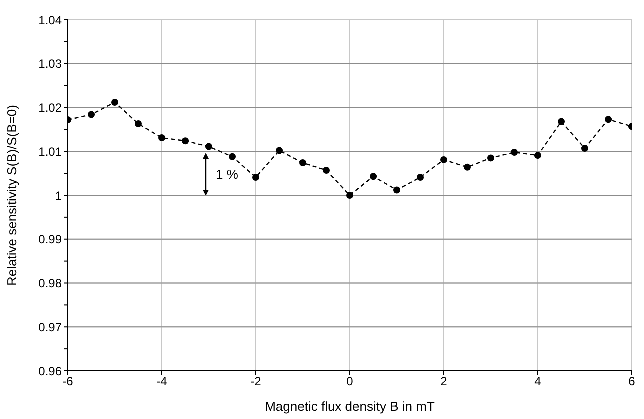 Image resolution: width=644 pixels, height=419 pixels. Describe the element at coordinates (68, 381) in the screenshot. I see `x-tick-label: -6` at that location.